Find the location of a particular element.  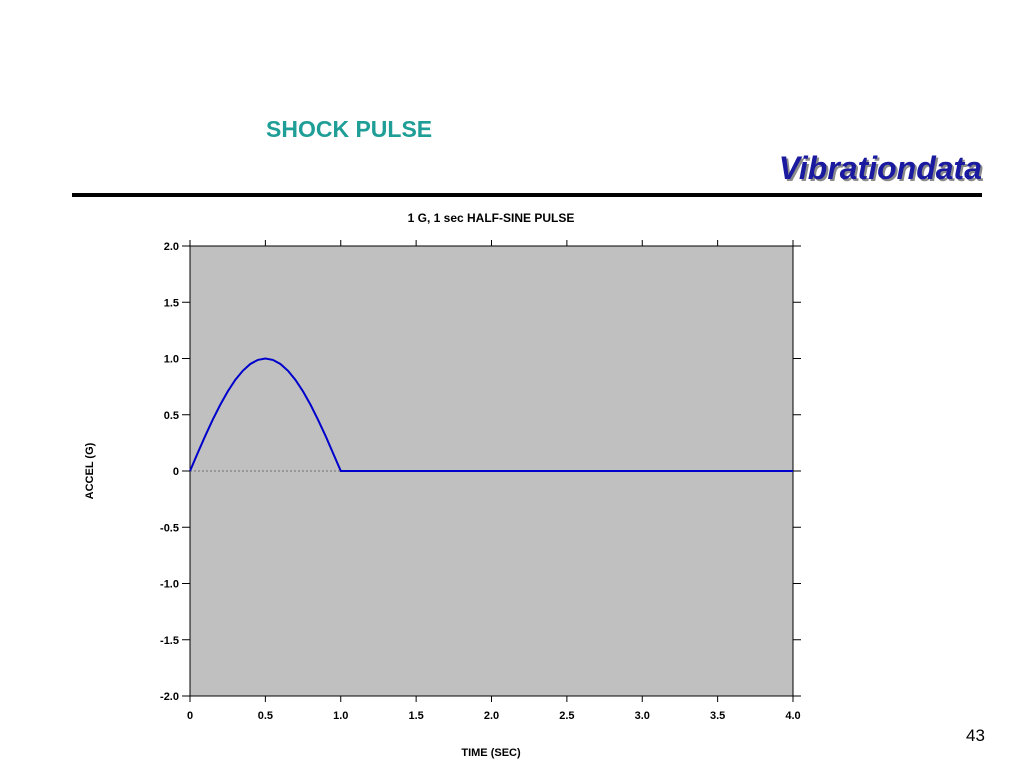

y-tick-label: 0.5 is located at coordinates (171, 416).